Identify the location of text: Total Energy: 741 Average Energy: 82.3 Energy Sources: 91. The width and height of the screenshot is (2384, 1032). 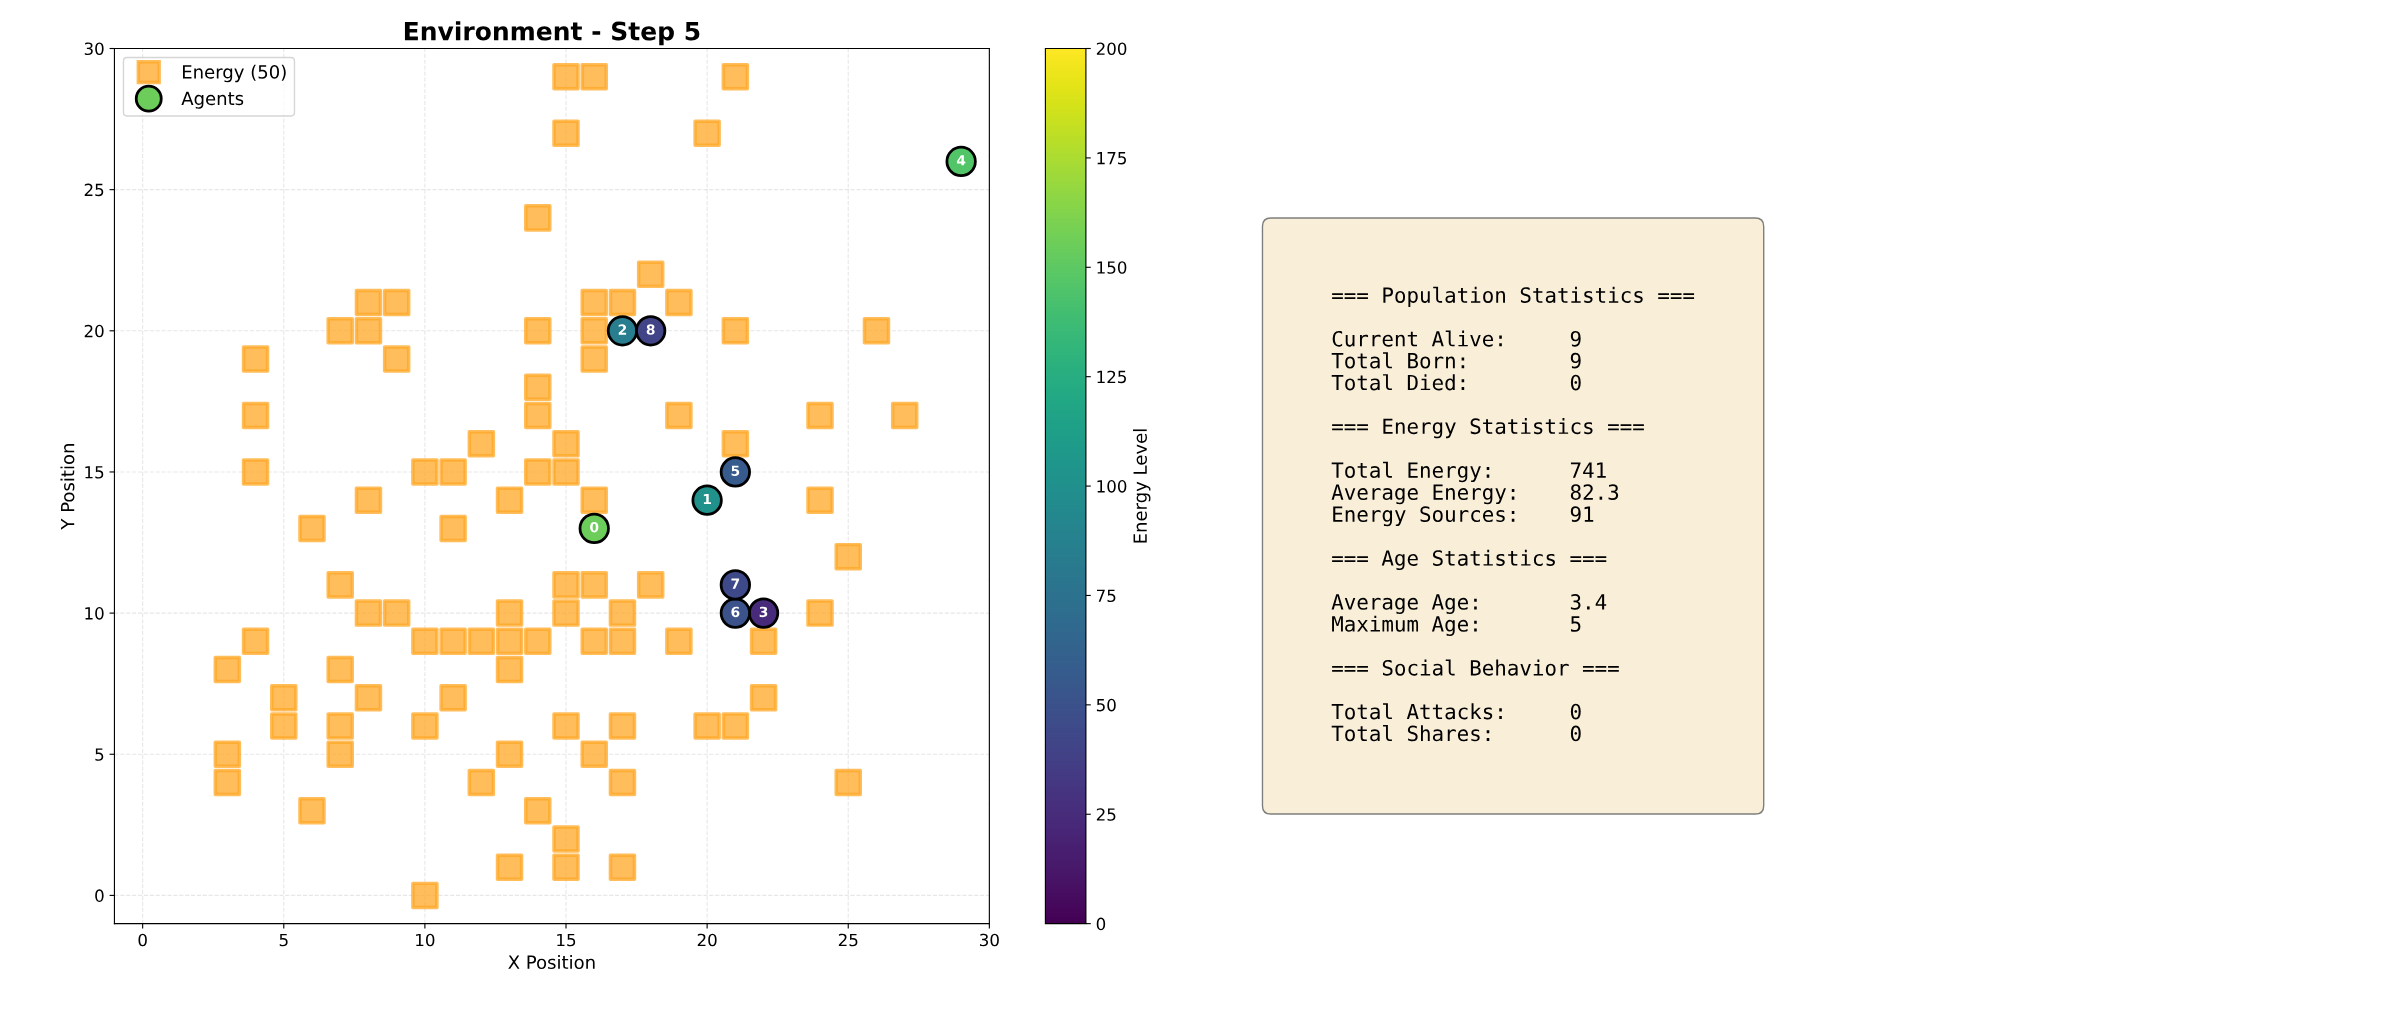
(1475, 494).